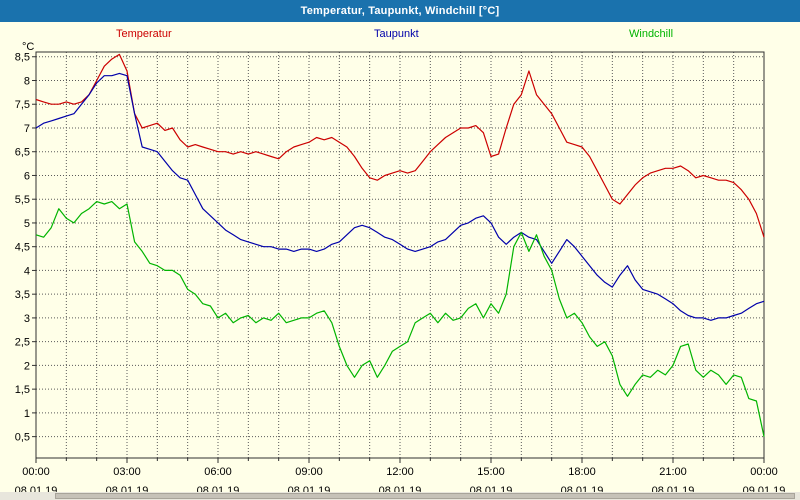 The width and height of the screenshot is (800, 500). Describe the element at coordinates (28, 47) in the screenshot. I see `y-axis-unit-label: °C` at that location.